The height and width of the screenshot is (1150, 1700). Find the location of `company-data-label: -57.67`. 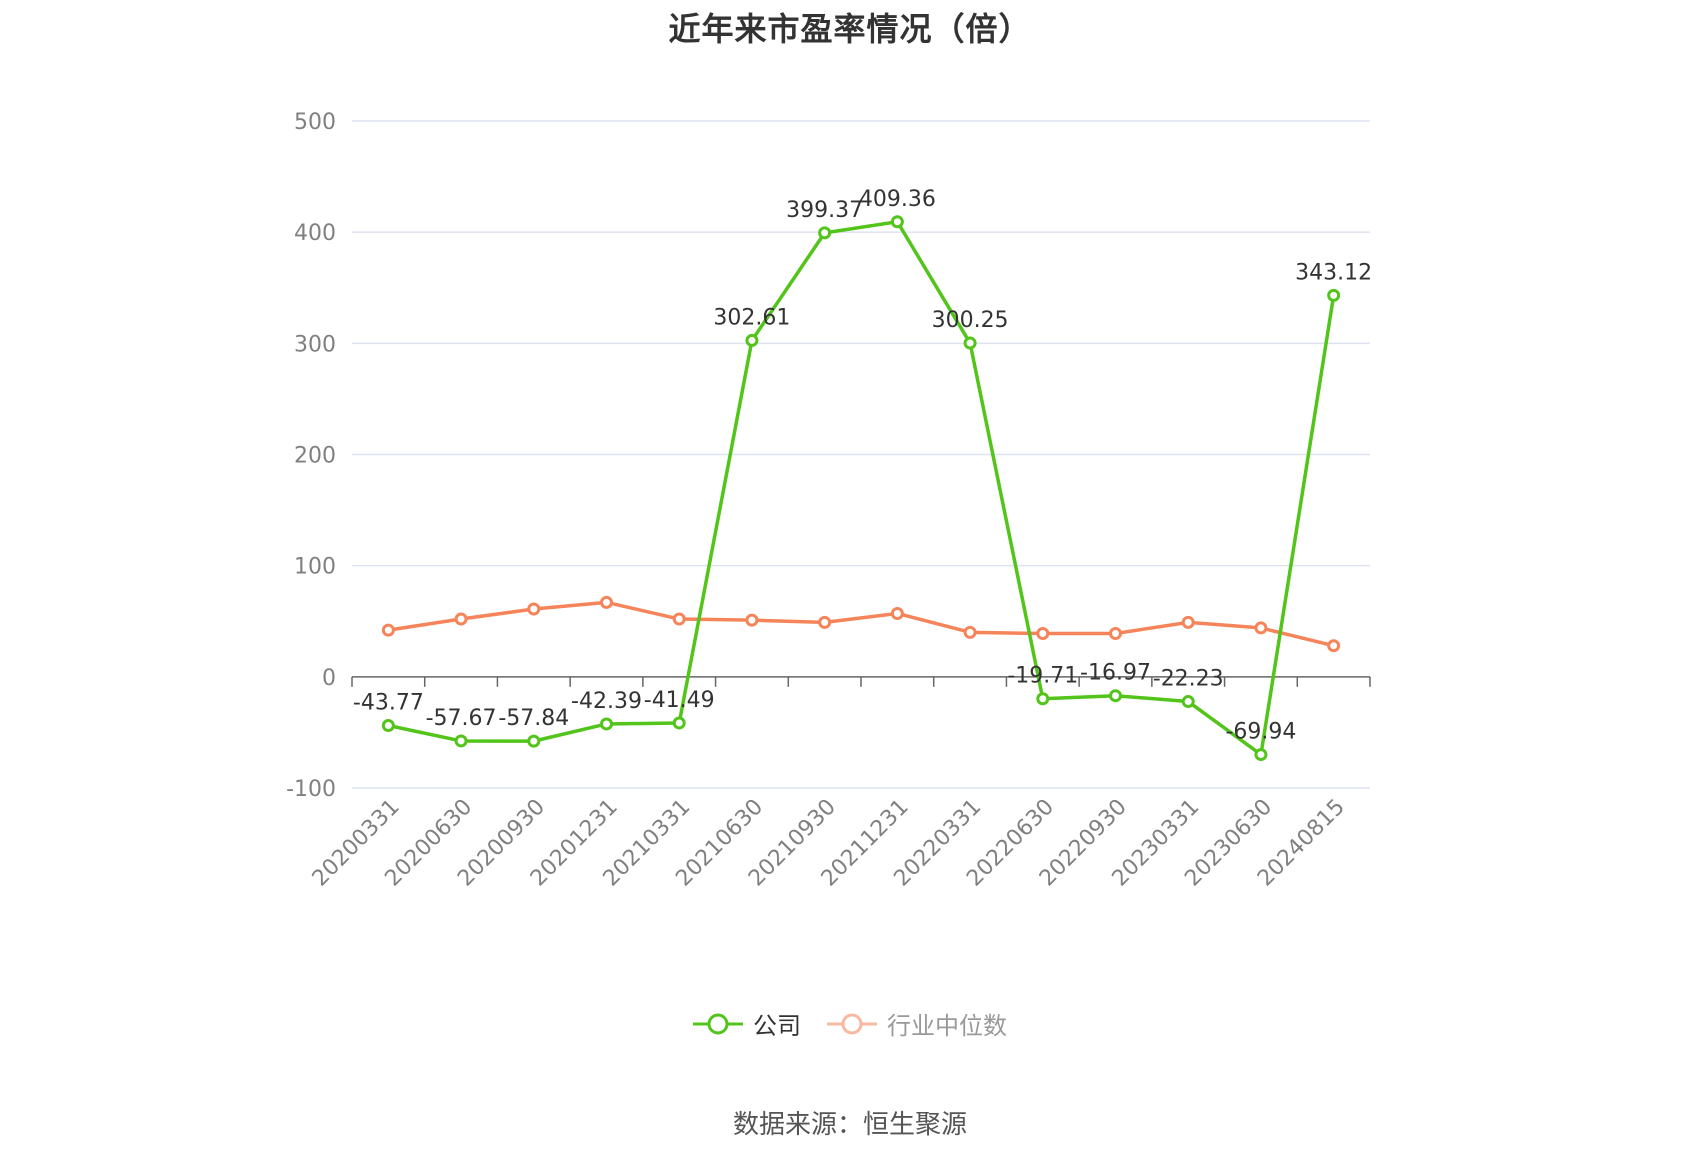

company-data-label: -57.67 is located at coordinates (461, 718).